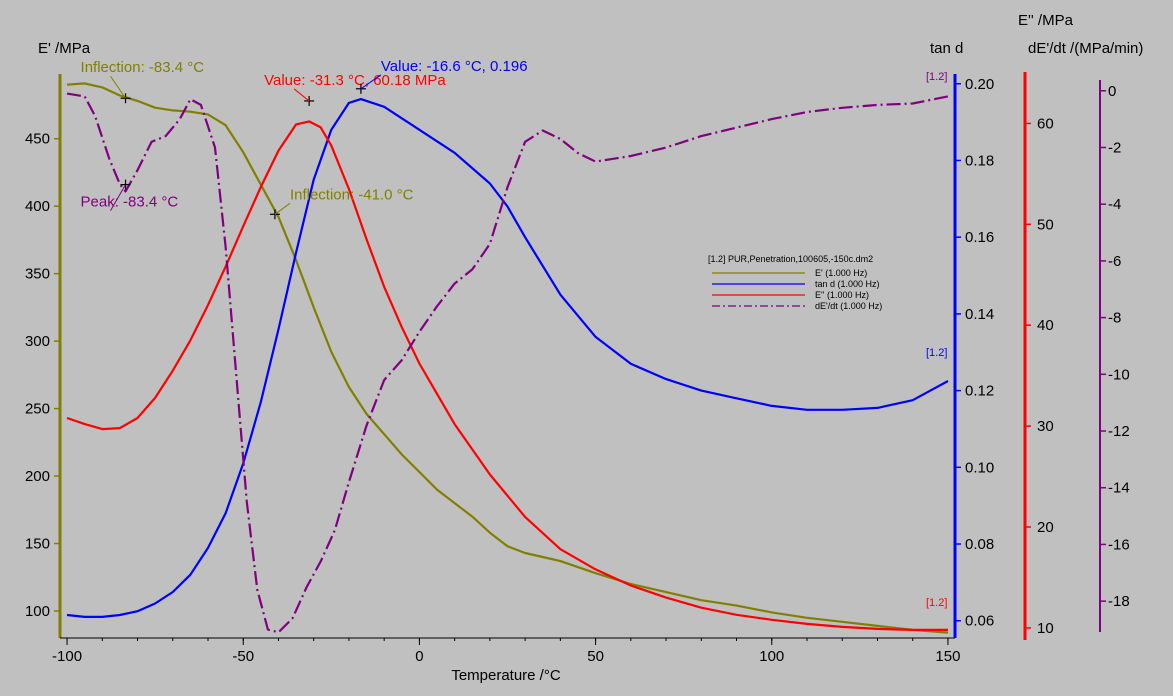 This screenshot has height=696, width=1173. Describe the element at coordinates (37, 206) in the screenshot. I see `eprime-tick-label: 400` at that location.